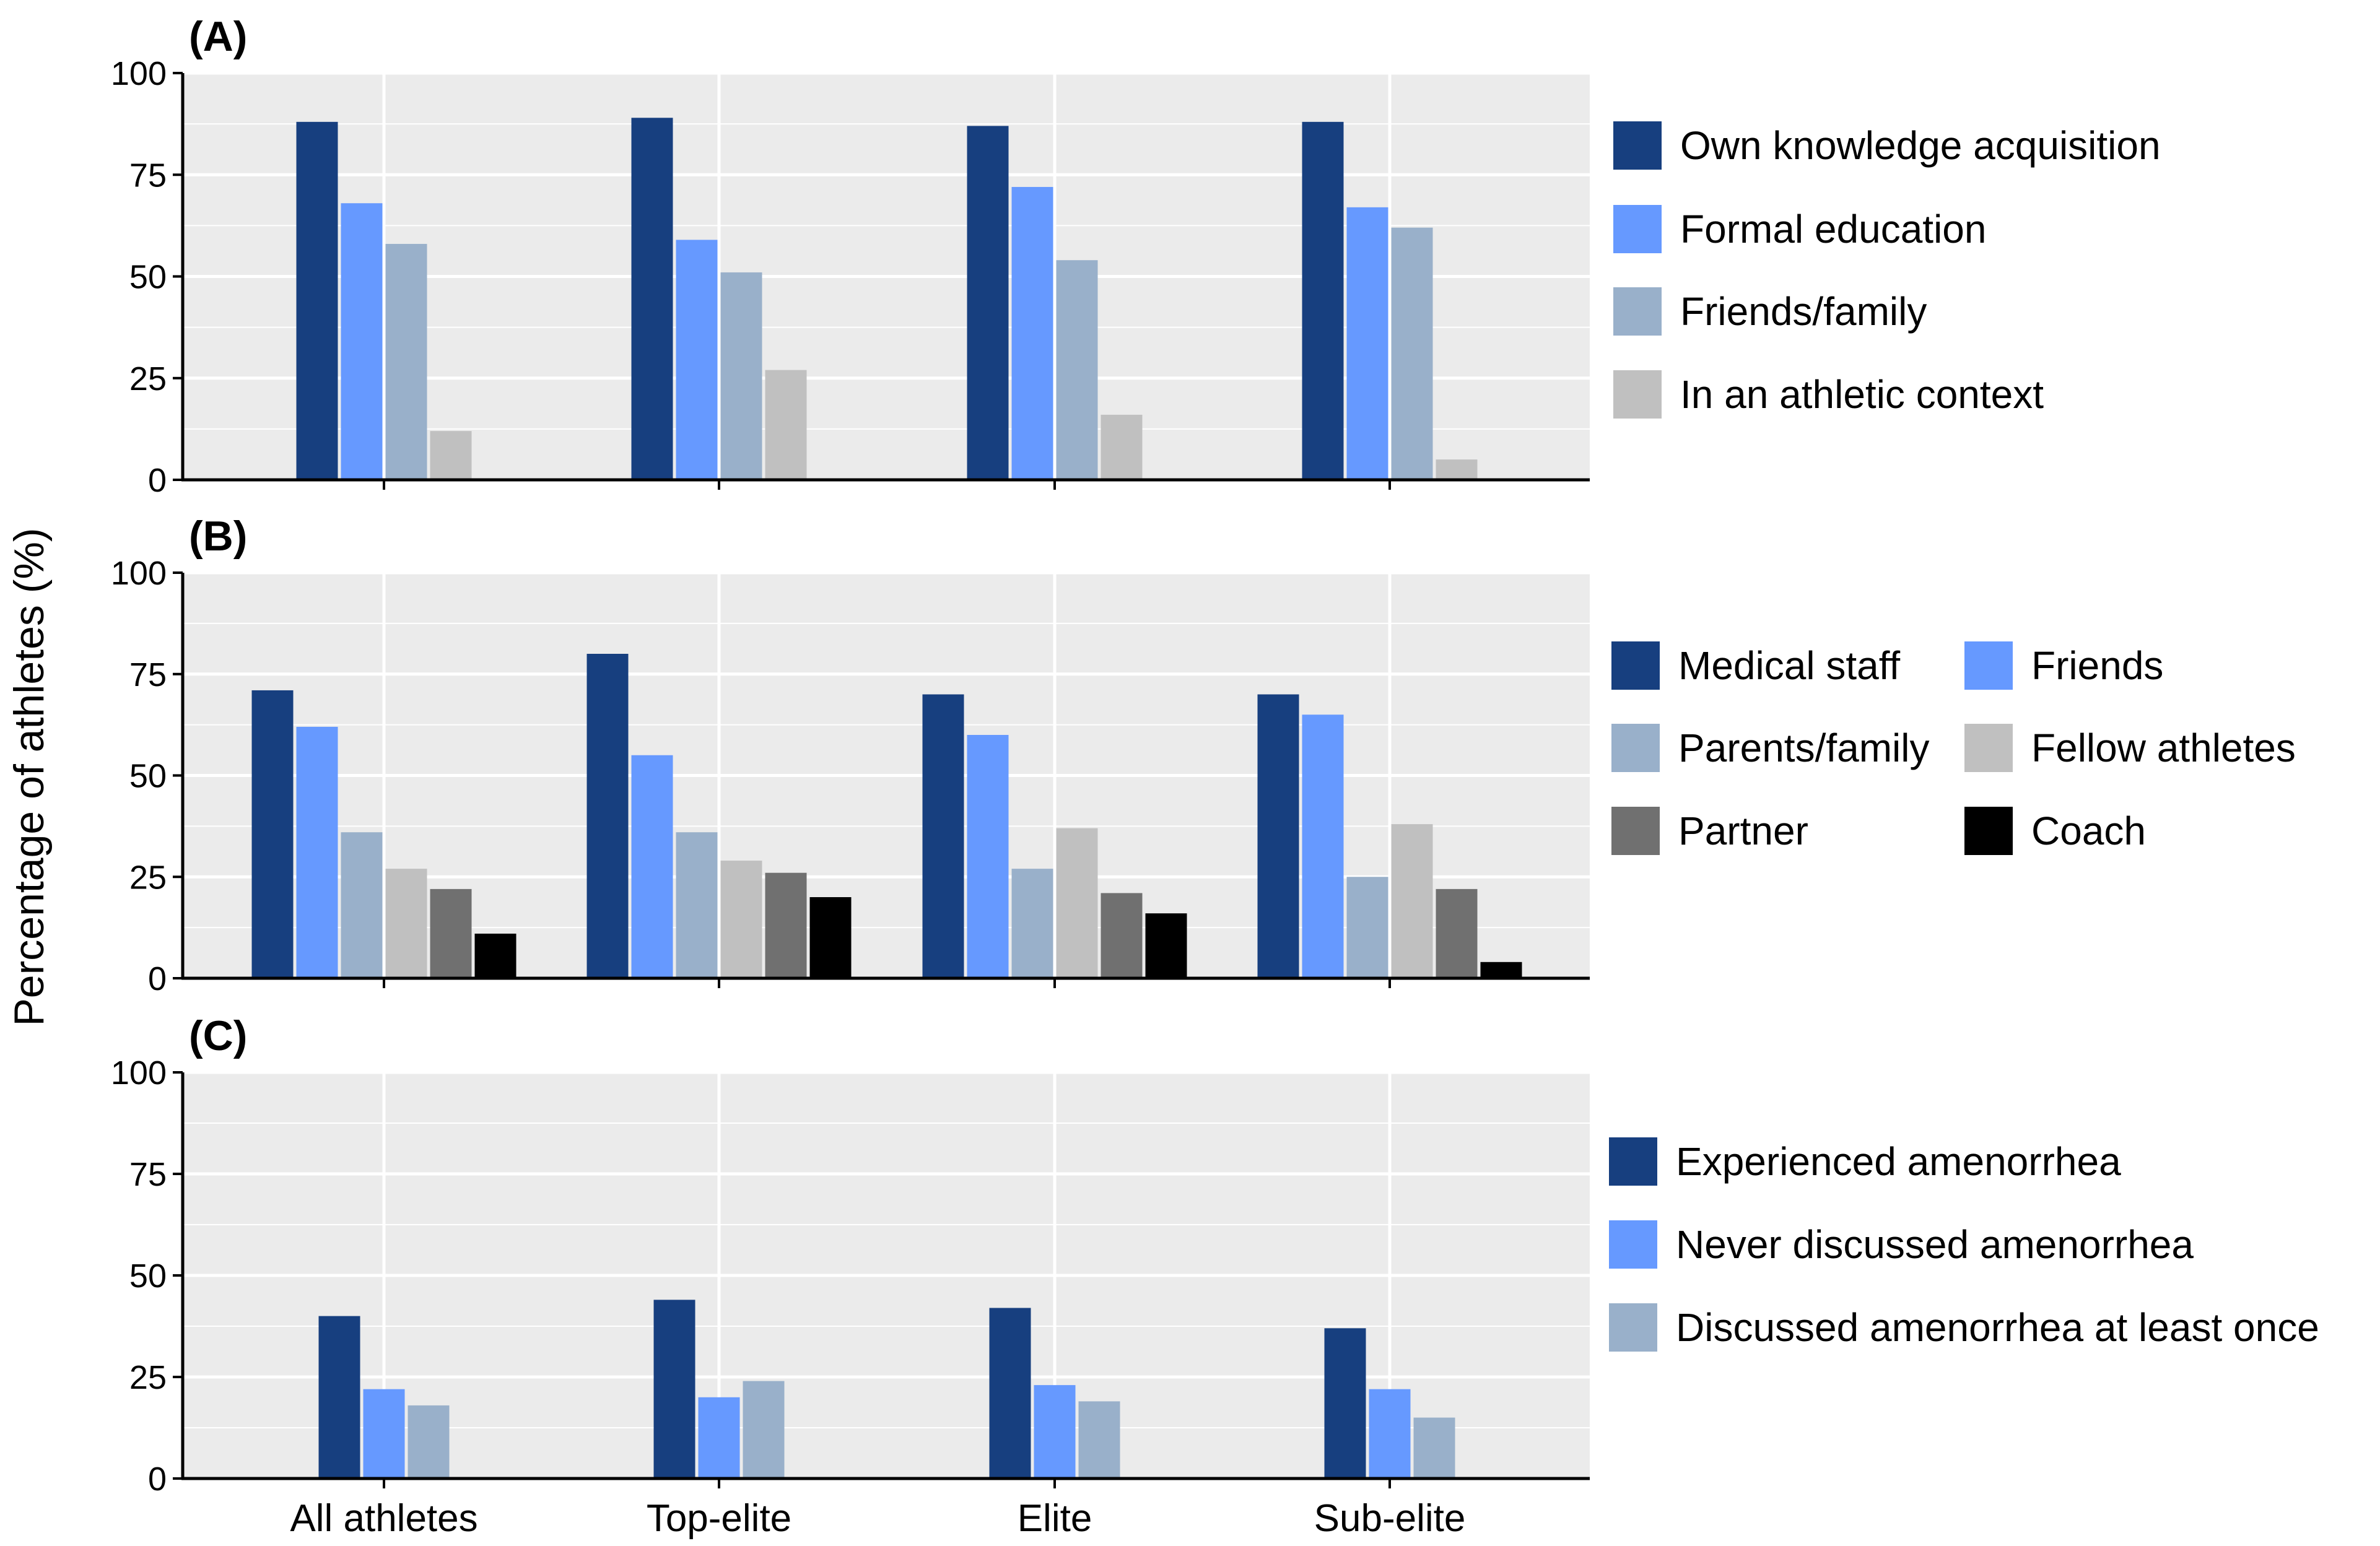 This screenshot has height=1546, width=2380. What do you see at coordinates (1803, 748) in the screenshot?
I see `legend-label: Parents/family` at bounding box center [1803, 748].